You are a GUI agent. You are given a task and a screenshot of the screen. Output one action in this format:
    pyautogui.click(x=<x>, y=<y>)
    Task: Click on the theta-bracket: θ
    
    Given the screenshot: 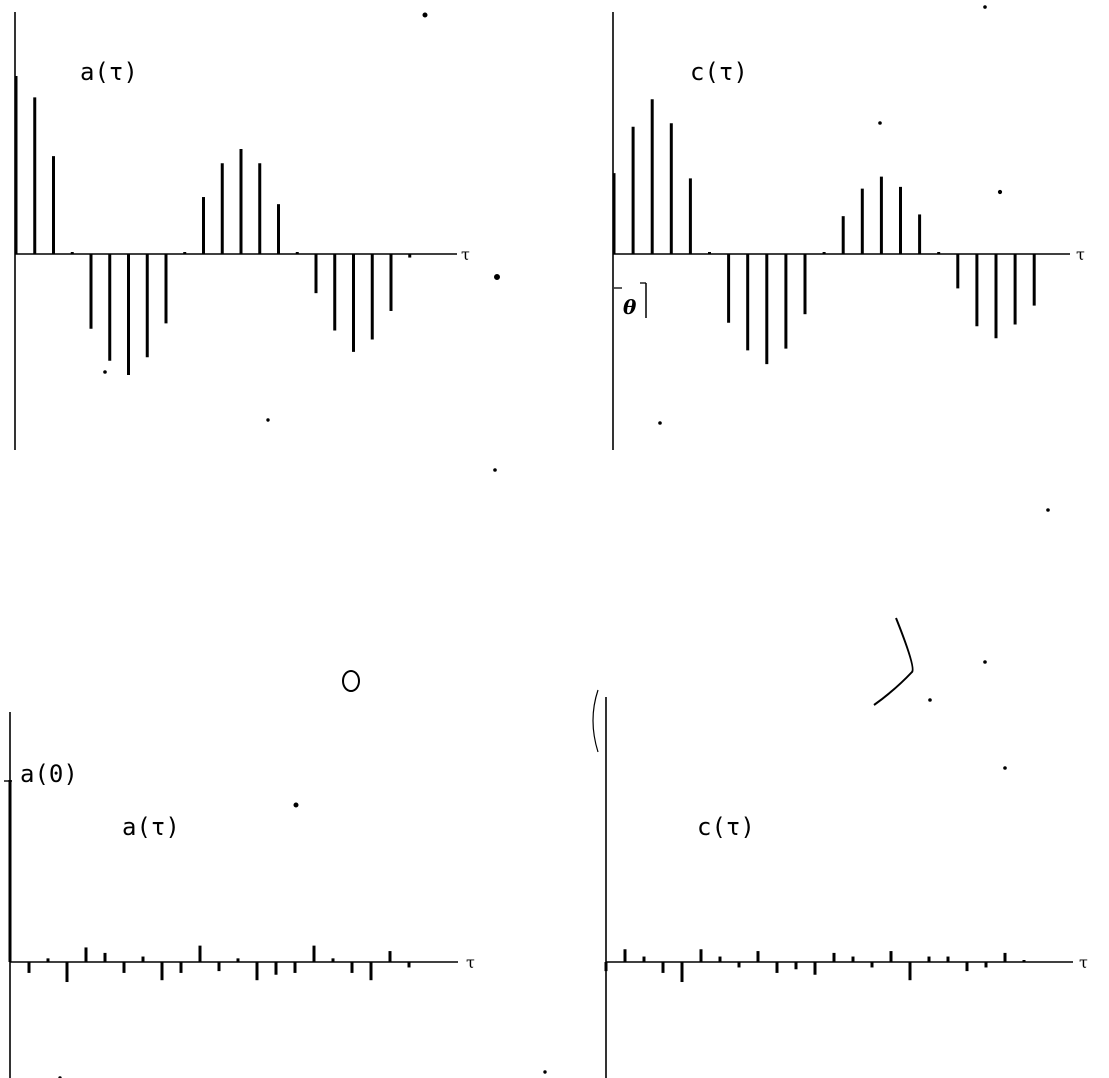 What is the action you would take?
    pyautogui.click(x=630, y=300)
    